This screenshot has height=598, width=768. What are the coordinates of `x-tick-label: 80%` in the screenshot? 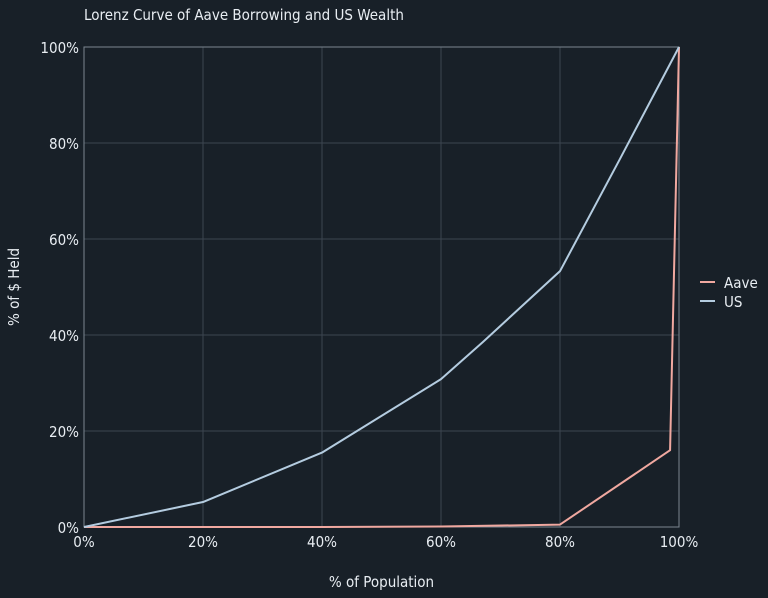 It's located at (560, 542).